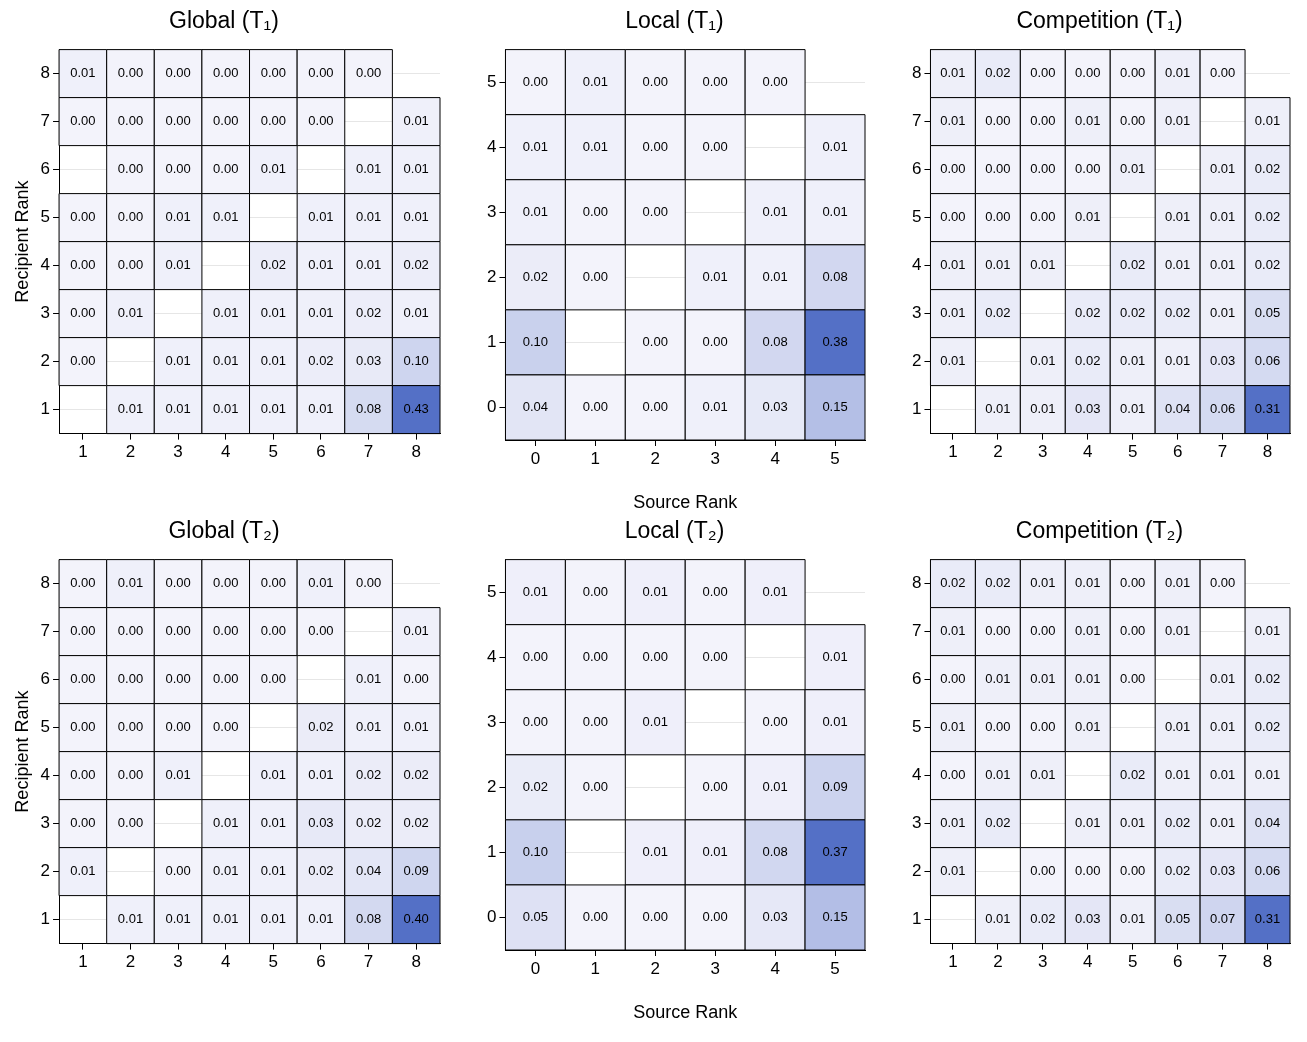 Image resolution: width=1307 pixels, height=1042 pixels. Describe the element at coordinates (1132, 962) in the screenshot. I see `x-tick-label: 5` at that location.